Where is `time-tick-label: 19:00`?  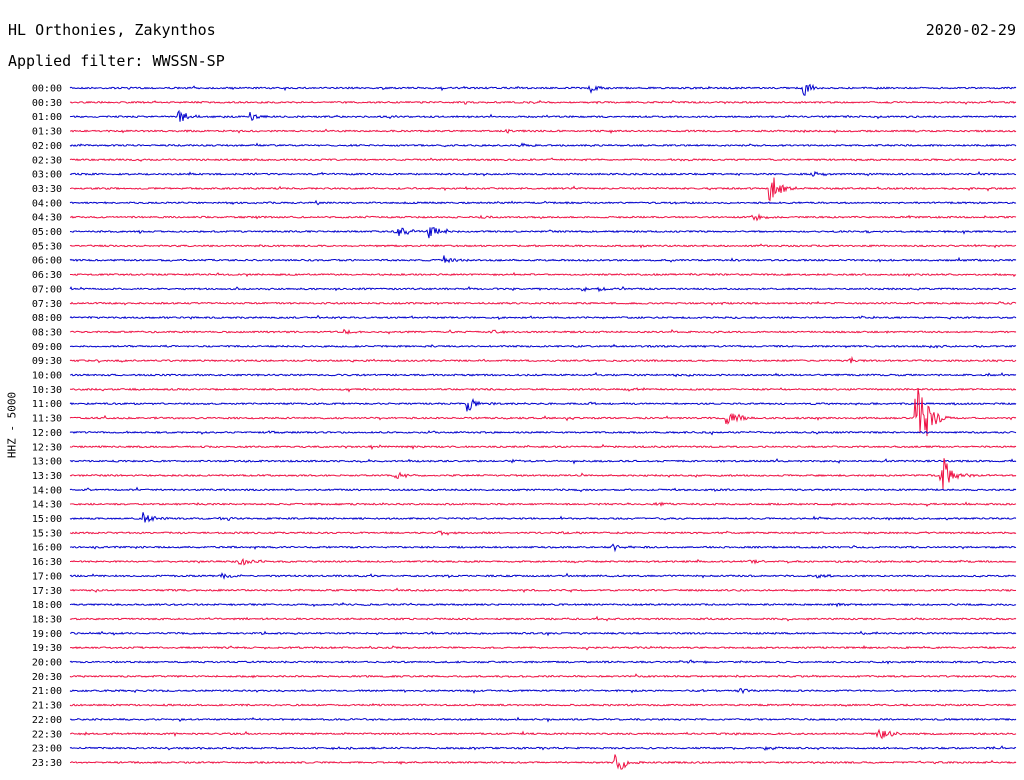 time-tick-label: 19:00 is located at coordinates (47, 634).